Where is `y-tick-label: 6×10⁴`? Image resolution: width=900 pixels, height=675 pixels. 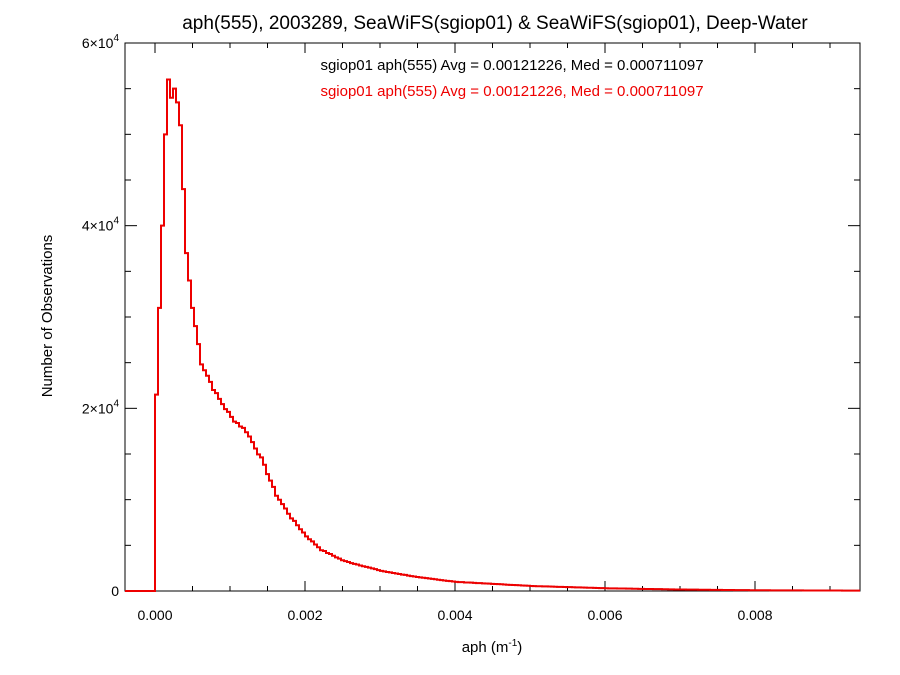 y-tick-label: 6×10⁴ is located at coordinates (101, 42).